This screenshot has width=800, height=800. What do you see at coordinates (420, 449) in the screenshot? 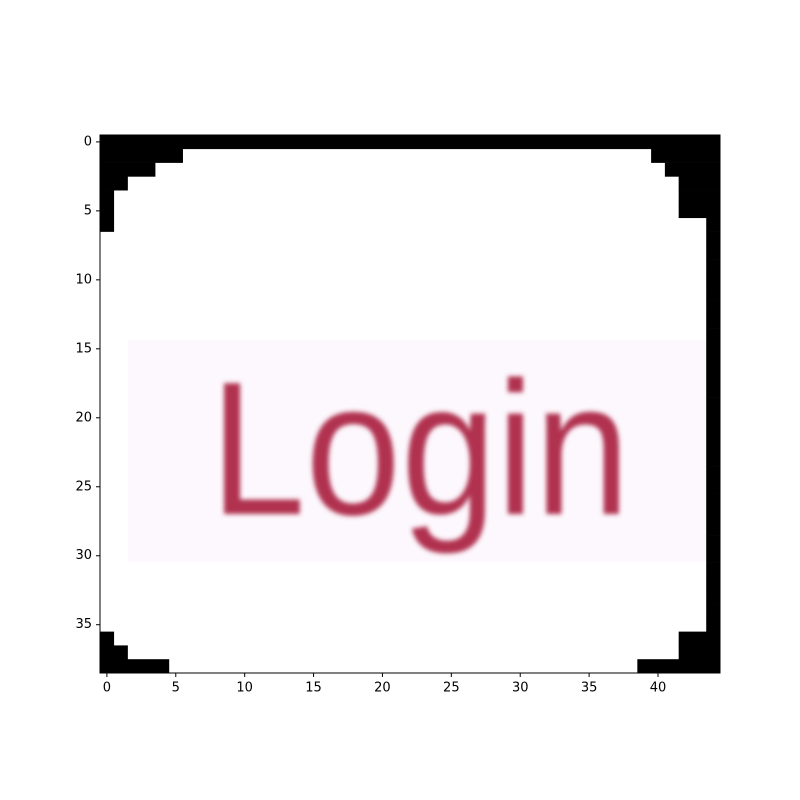
I see `image-text: Login` at bounding box center [420, 449].